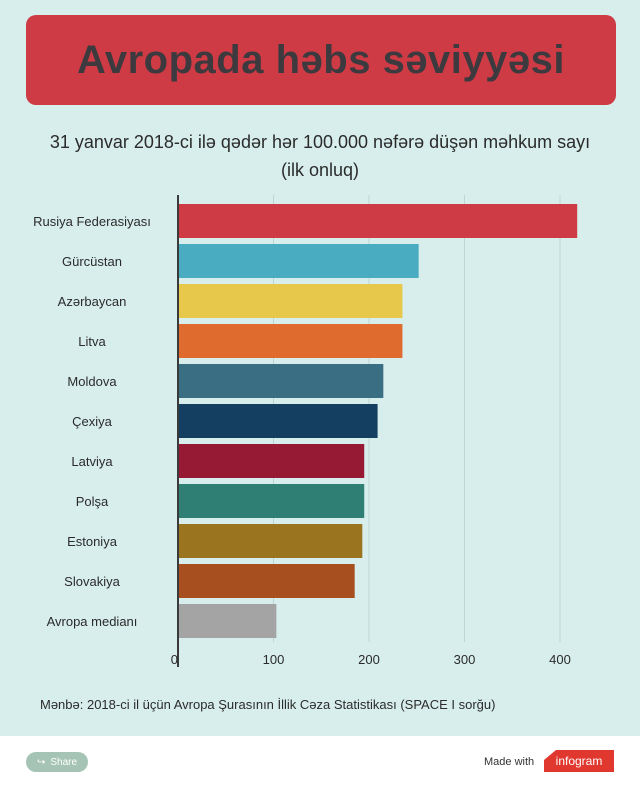 The width and height of the screenshot is (640, 785). I want to click on x-tick-label: 0, so click(174, 659).